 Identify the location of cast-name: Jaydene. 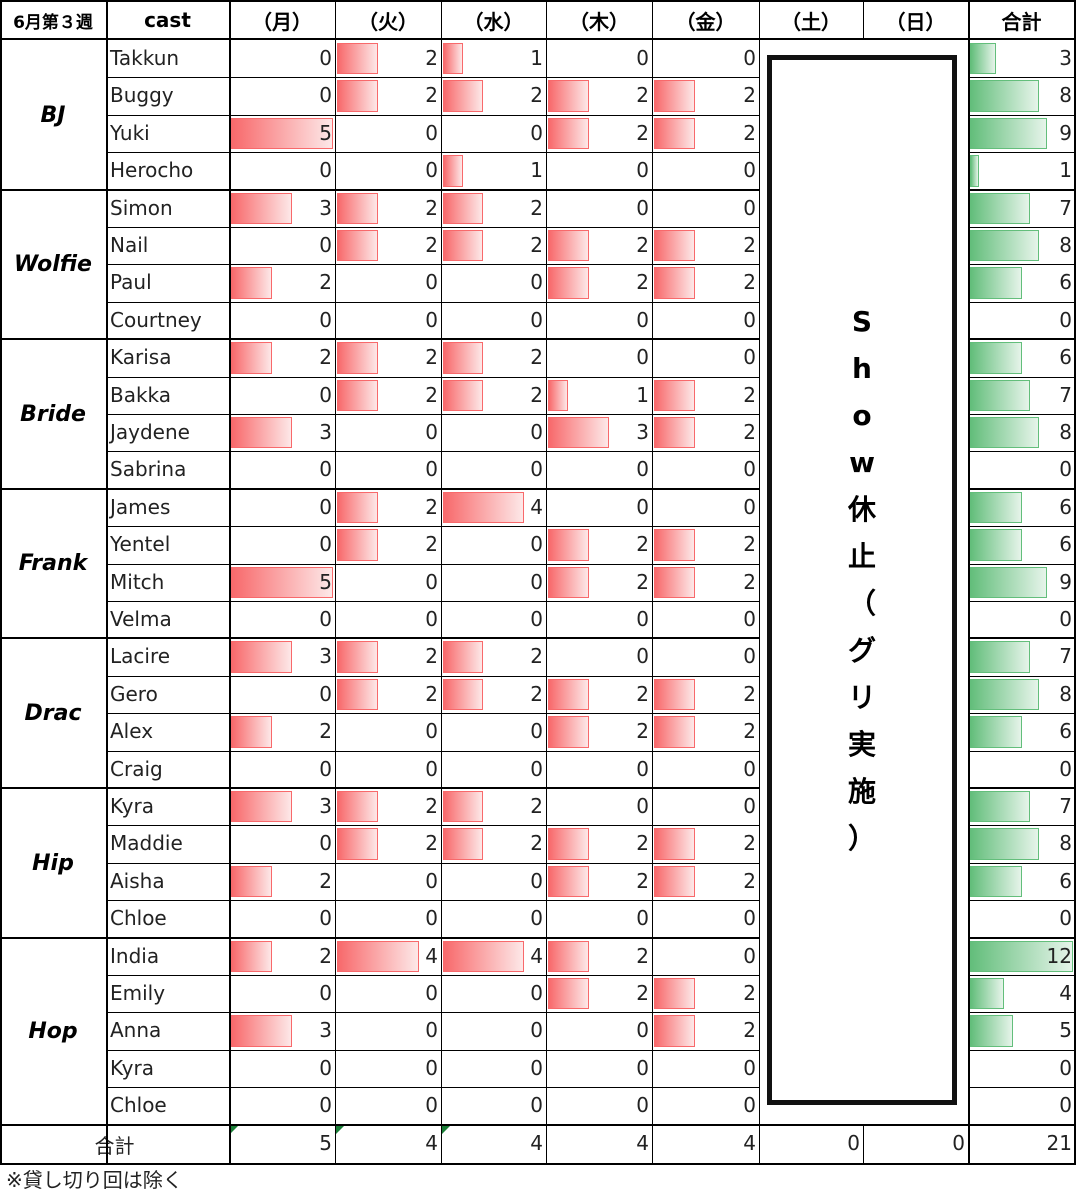
(150, 432).